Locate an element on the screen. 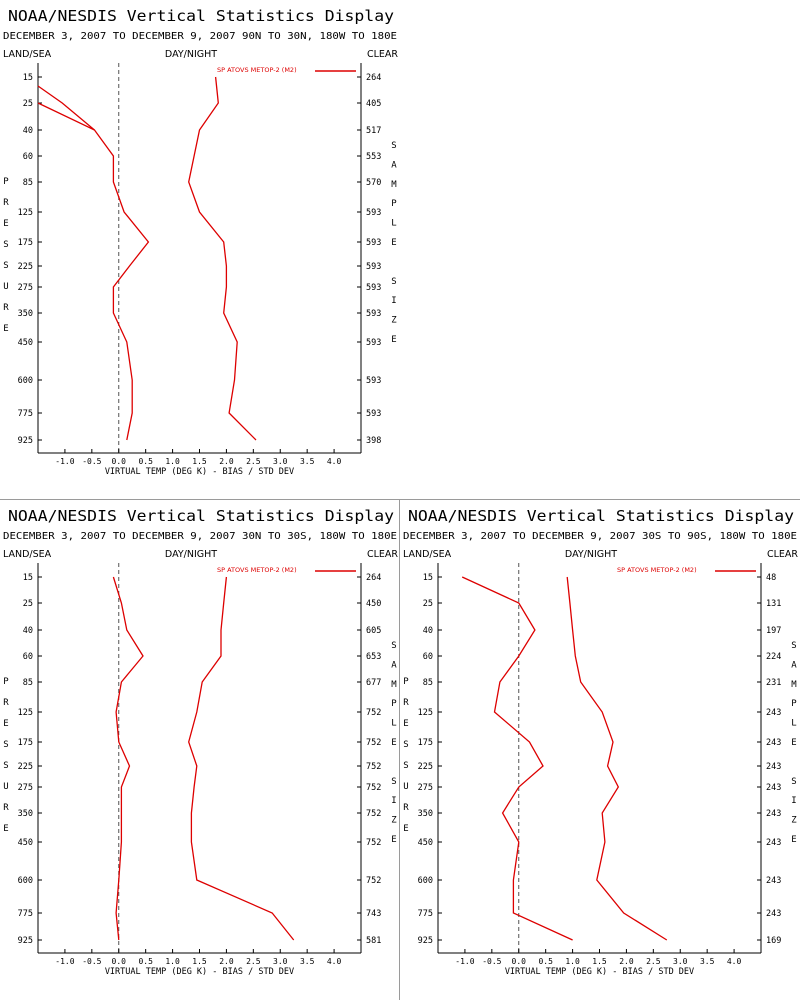 Image resolution: width=800 pixels, height=1000 pixels. sample-size-label: 653 is located at coordinates (373, 657).